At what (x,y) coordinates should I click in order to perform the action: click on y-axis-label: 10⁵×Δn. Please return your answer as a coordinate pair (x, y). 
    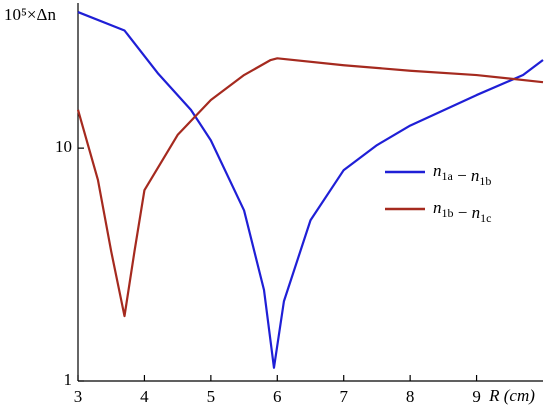
    Looking at the image, I should click on (30, 14).